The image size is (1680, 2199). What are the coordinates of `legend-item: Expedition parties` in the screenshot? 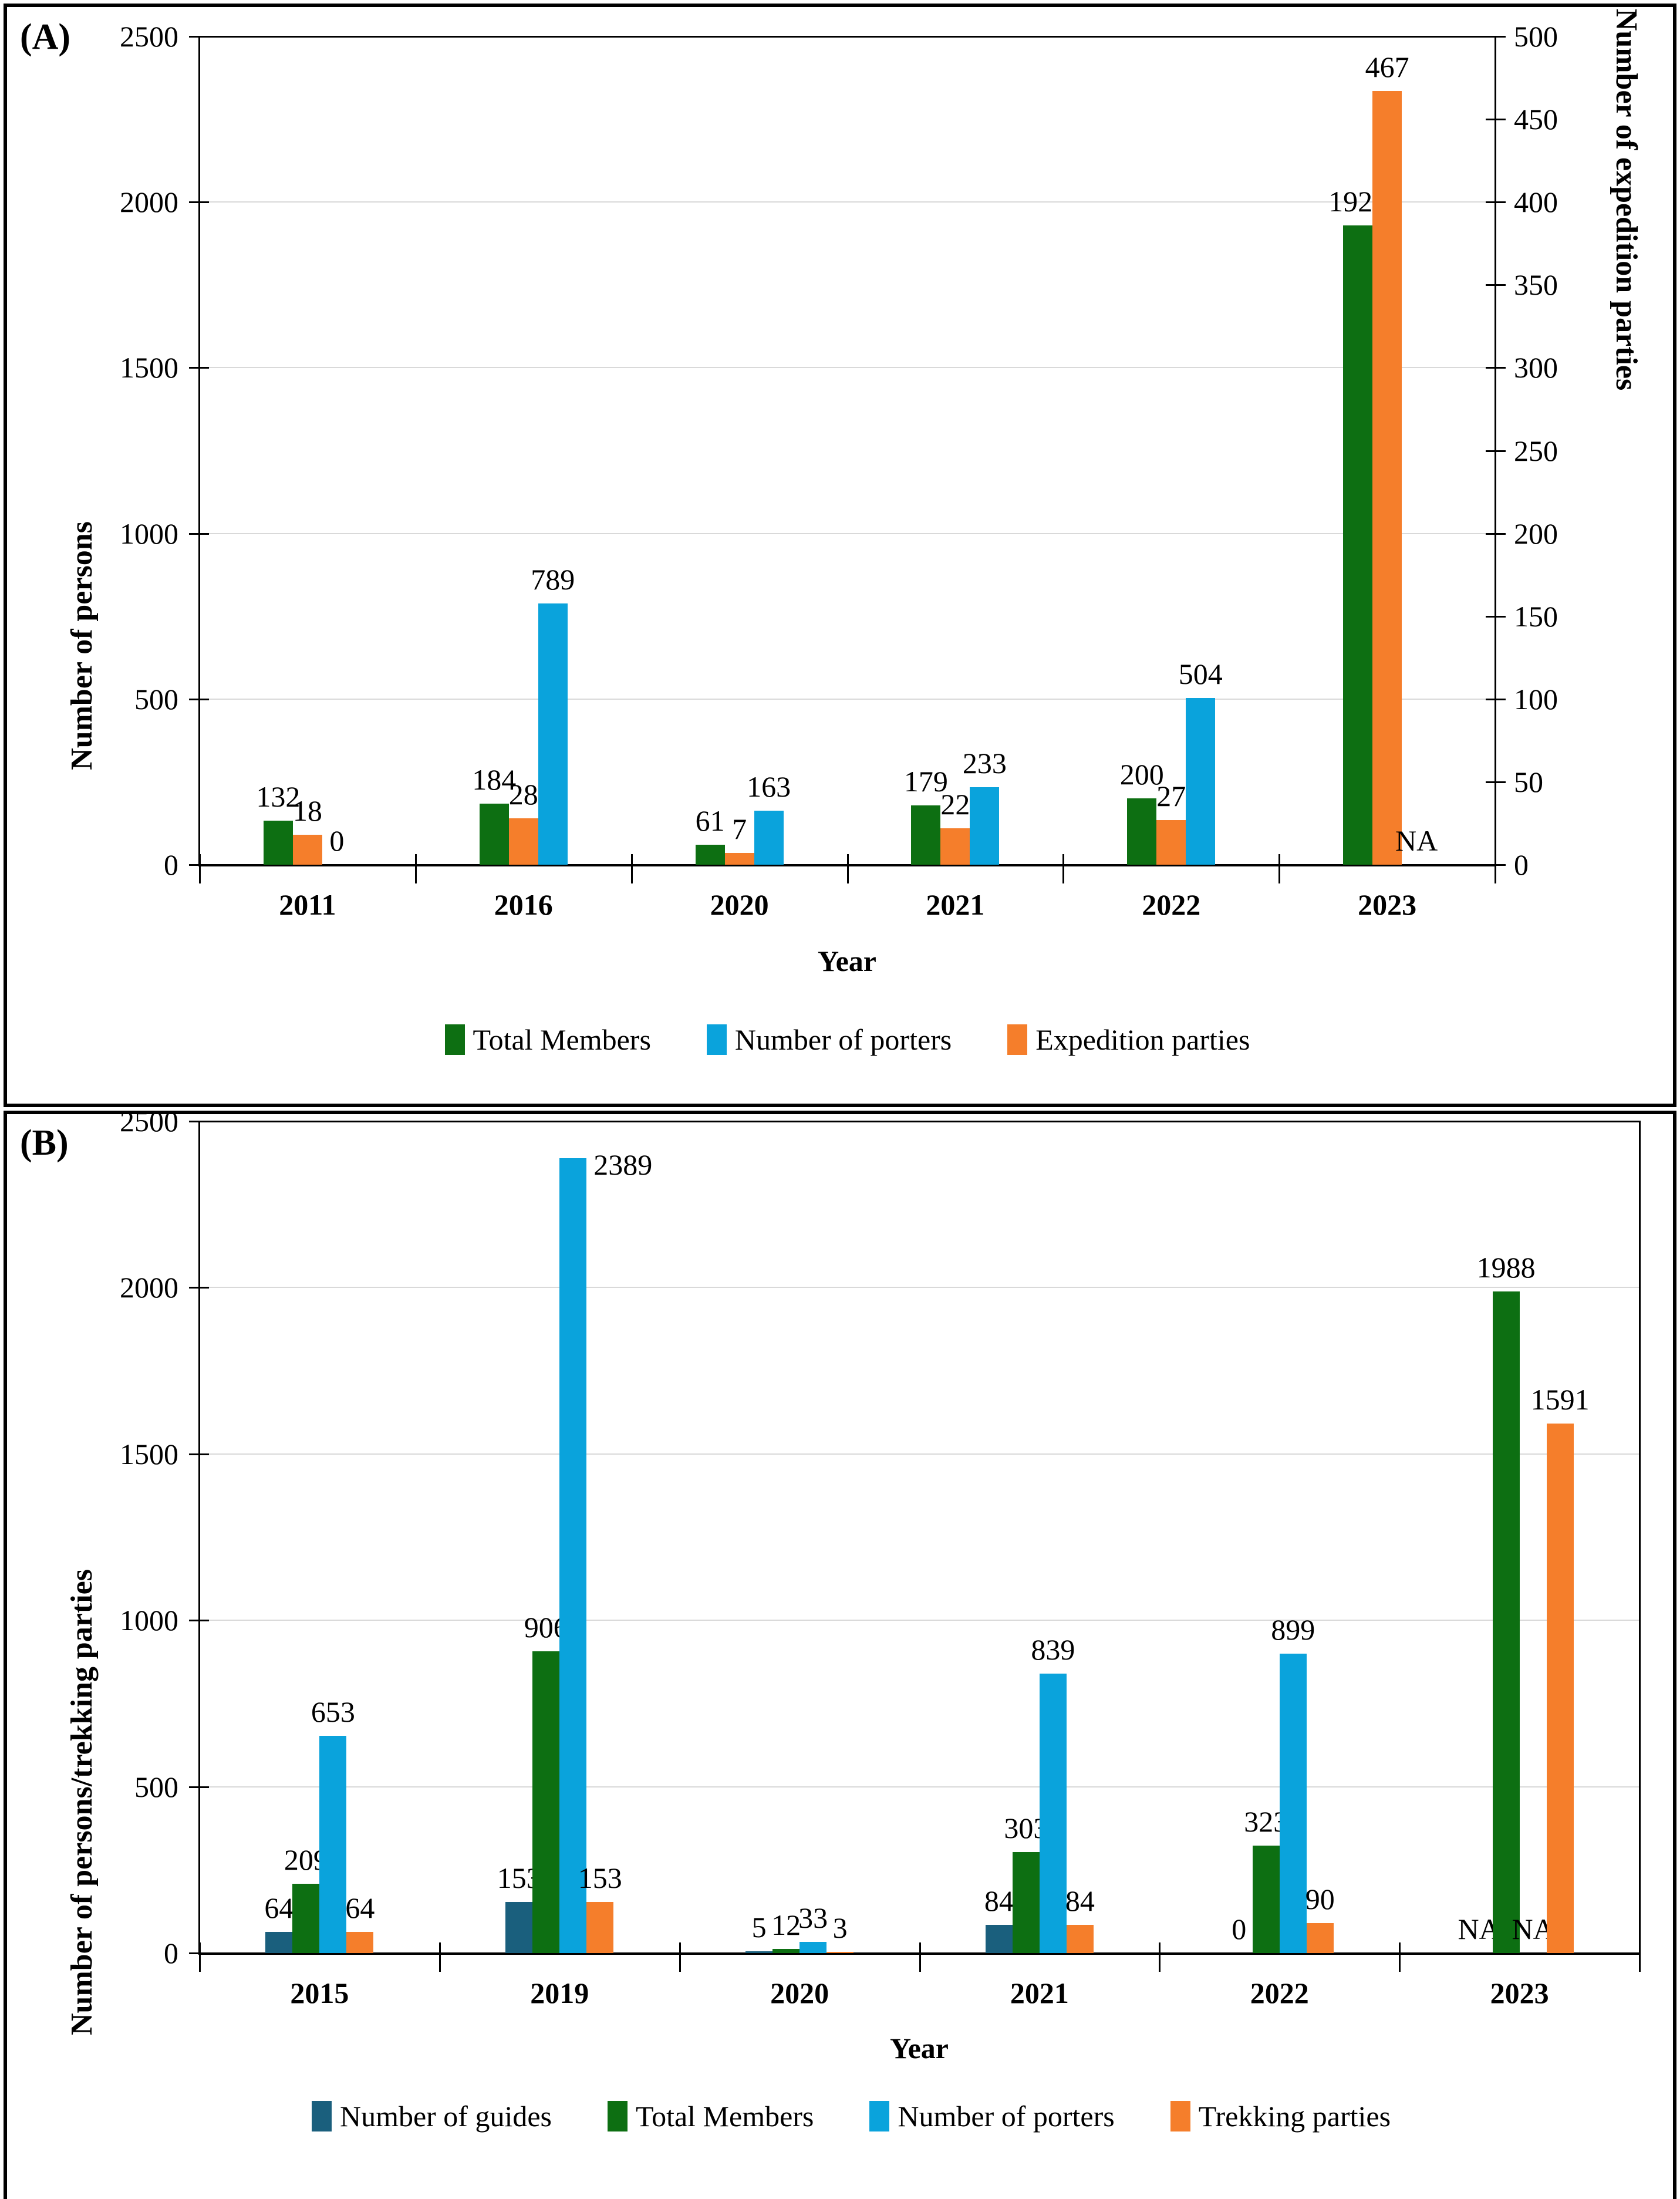 It's located at (1128, 1040).